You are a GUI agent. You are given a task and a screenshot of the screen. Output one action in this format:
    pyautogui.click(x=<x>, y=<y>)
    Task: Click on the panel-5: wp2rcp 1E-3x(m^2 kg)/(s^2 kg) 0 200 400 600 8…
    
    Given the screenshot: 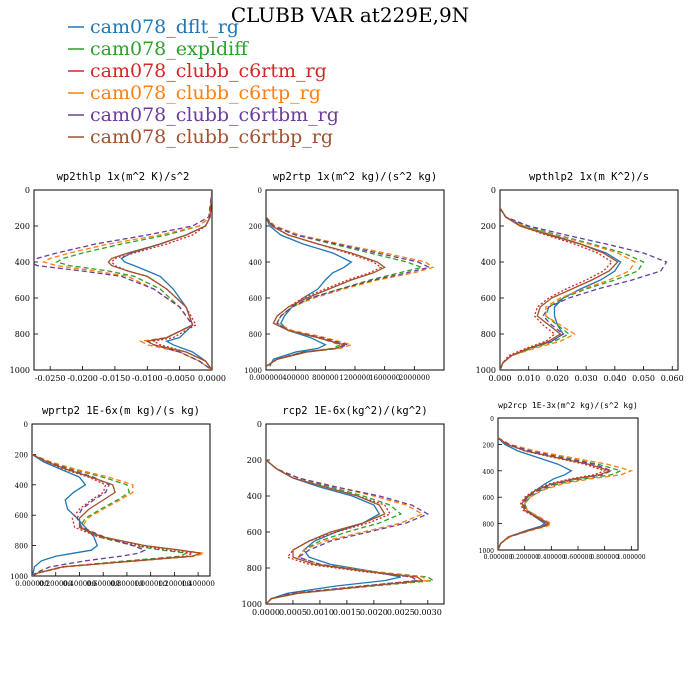 What is the action you would take?
    pyautogui.click(x=562, y=481)
    